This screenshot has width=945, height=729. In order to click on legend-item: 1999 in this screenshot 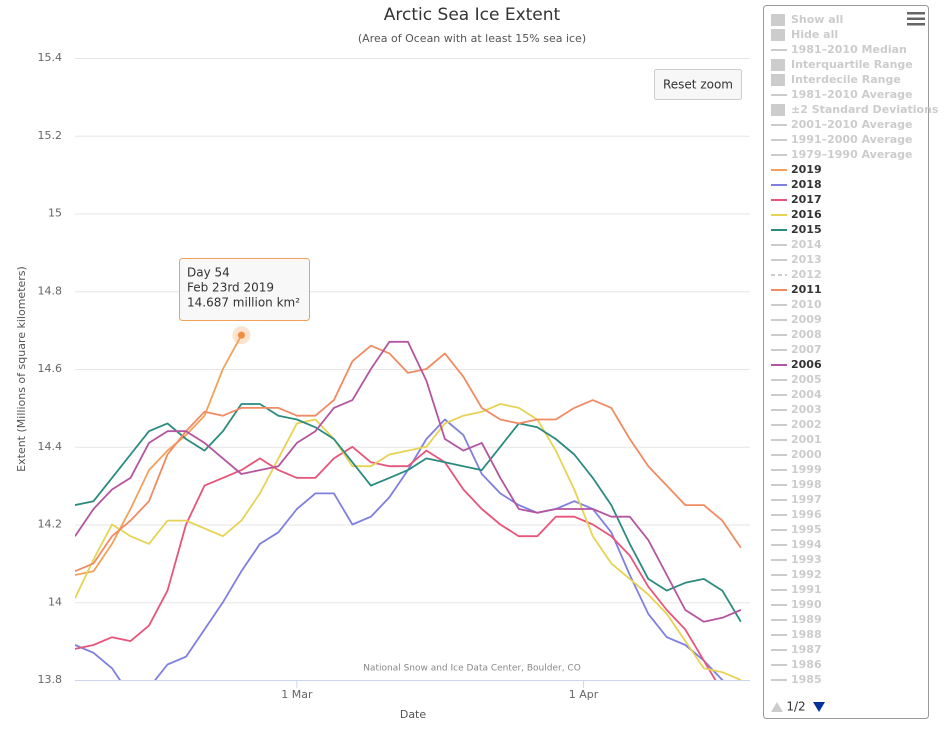, I will do `click(806, 469)`.